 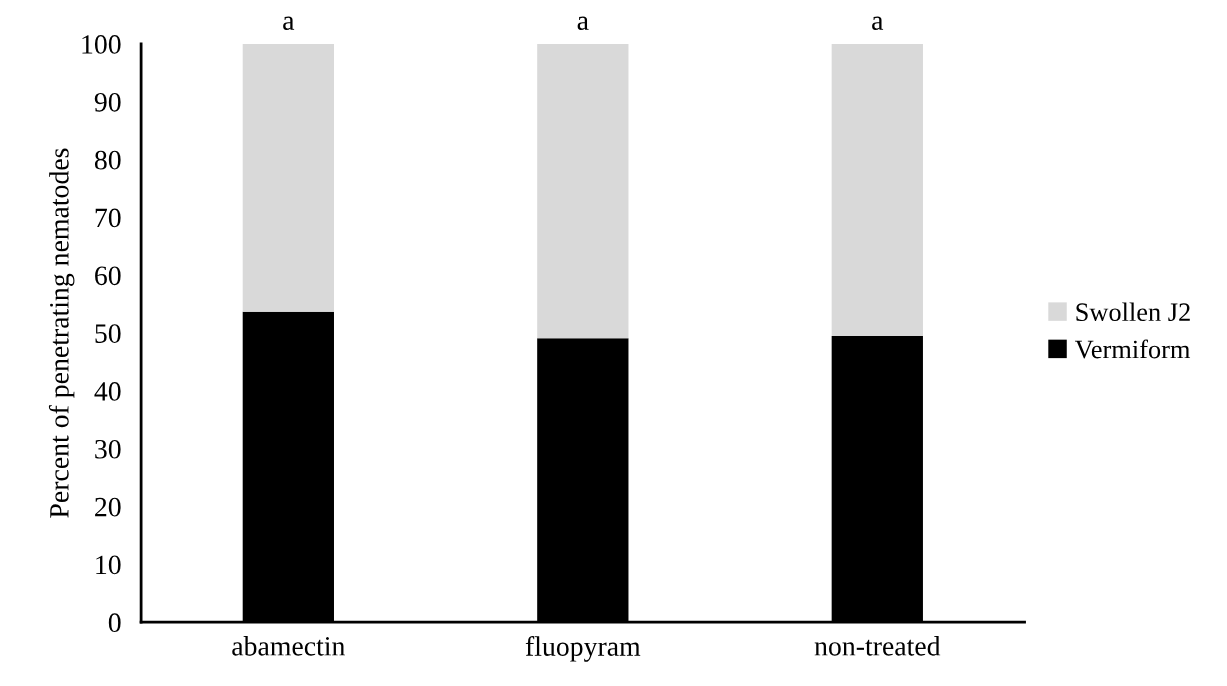 What do you see at coordinates (108, 276) in the screenshot?
I see `y-tick-label: 60` at bounding box center [108, 276].